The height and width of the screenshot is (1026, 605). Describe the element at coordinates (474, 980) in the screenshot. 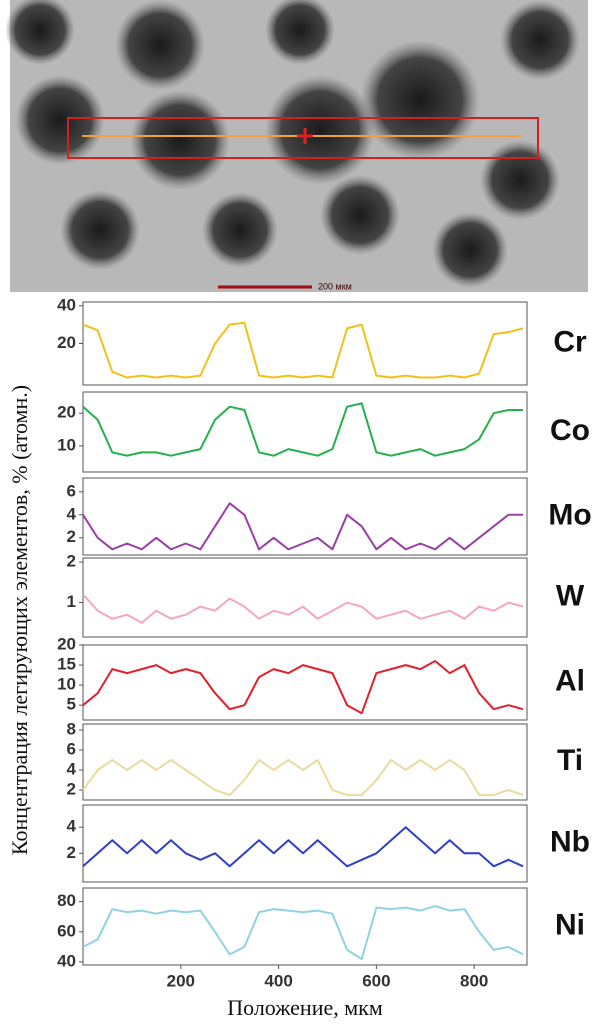

I see `x-tick-label: 800` at that location.